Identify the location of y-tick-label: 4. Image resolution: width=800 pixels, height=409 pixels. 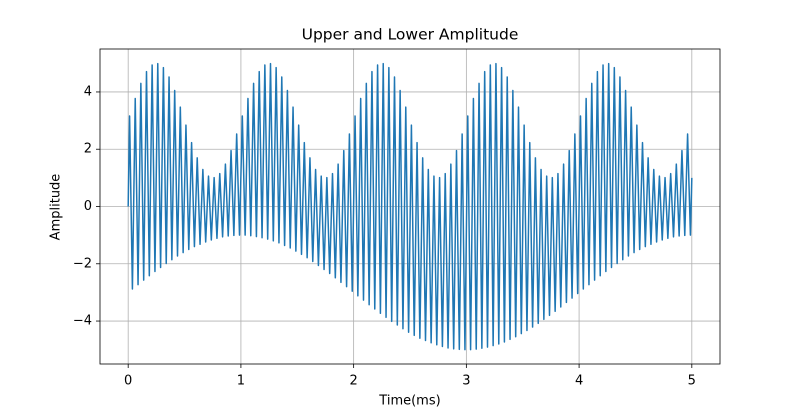
(88, 91).